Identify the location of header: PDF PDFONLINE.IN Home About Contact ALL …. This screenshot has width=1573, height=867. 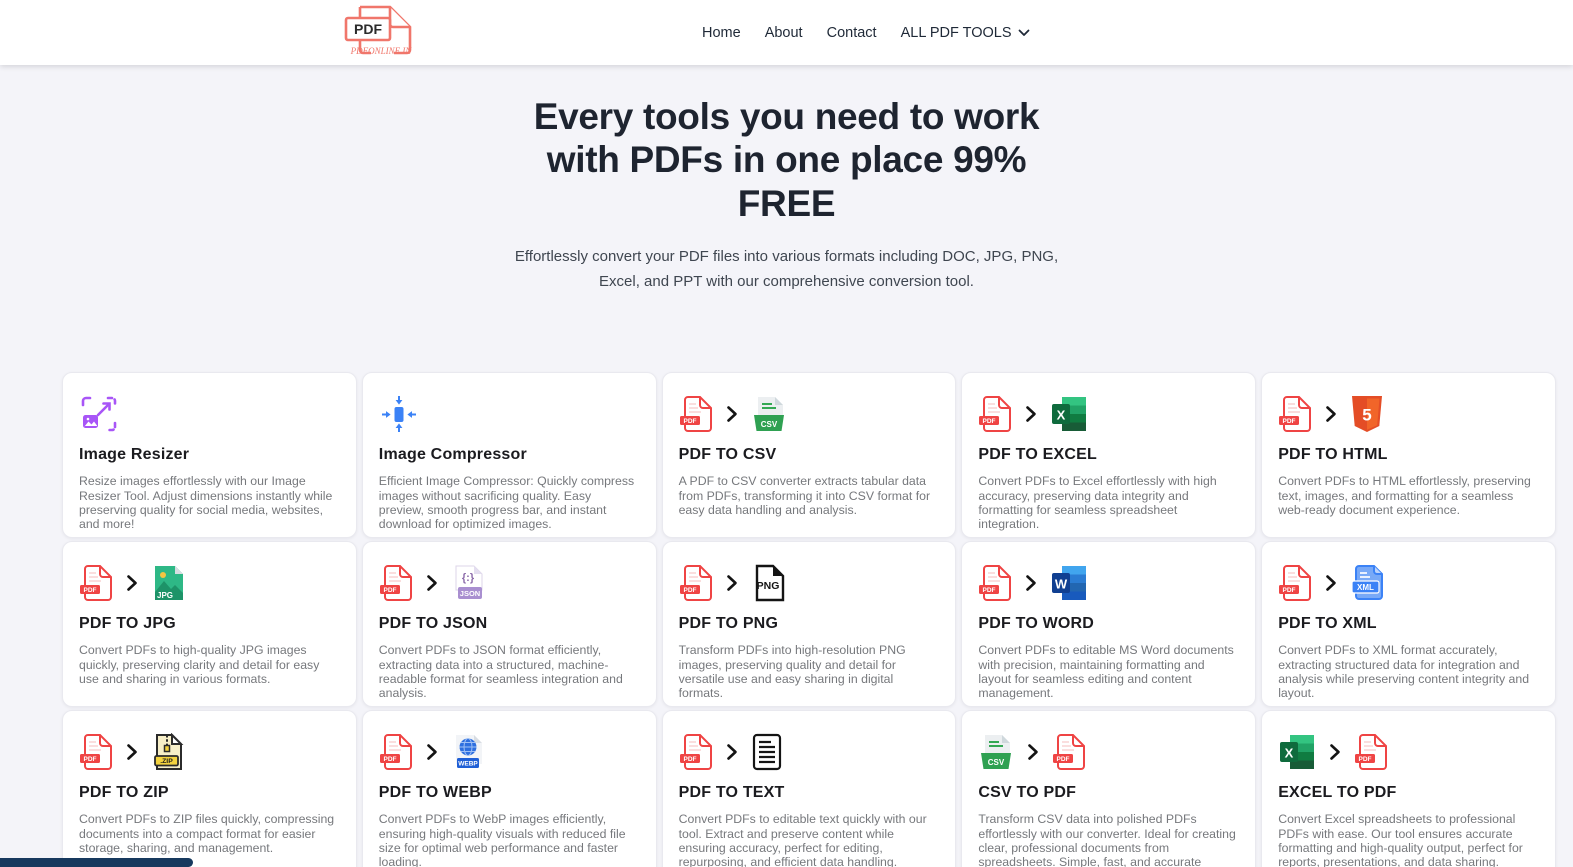
(786, 32).